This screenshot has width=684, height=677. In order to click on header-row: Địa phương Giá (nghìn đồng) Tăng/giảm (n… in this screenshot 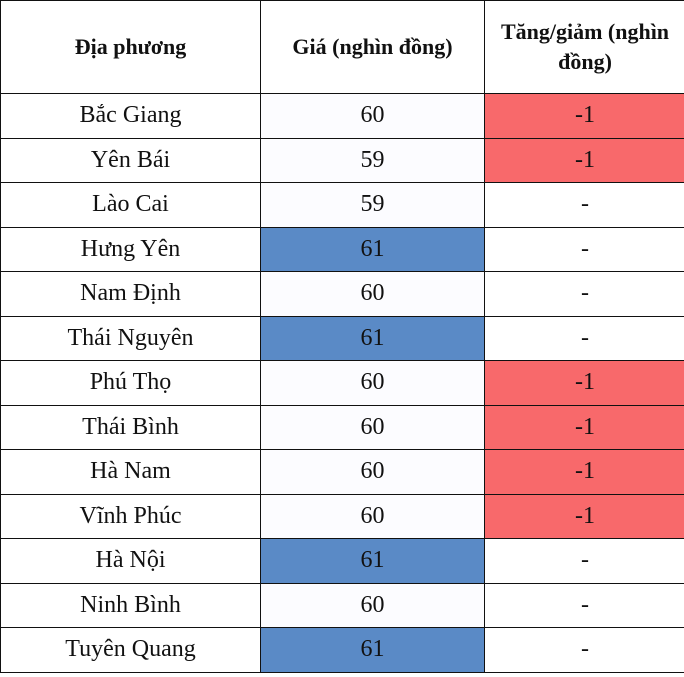, I will do `click(342, 47)`.